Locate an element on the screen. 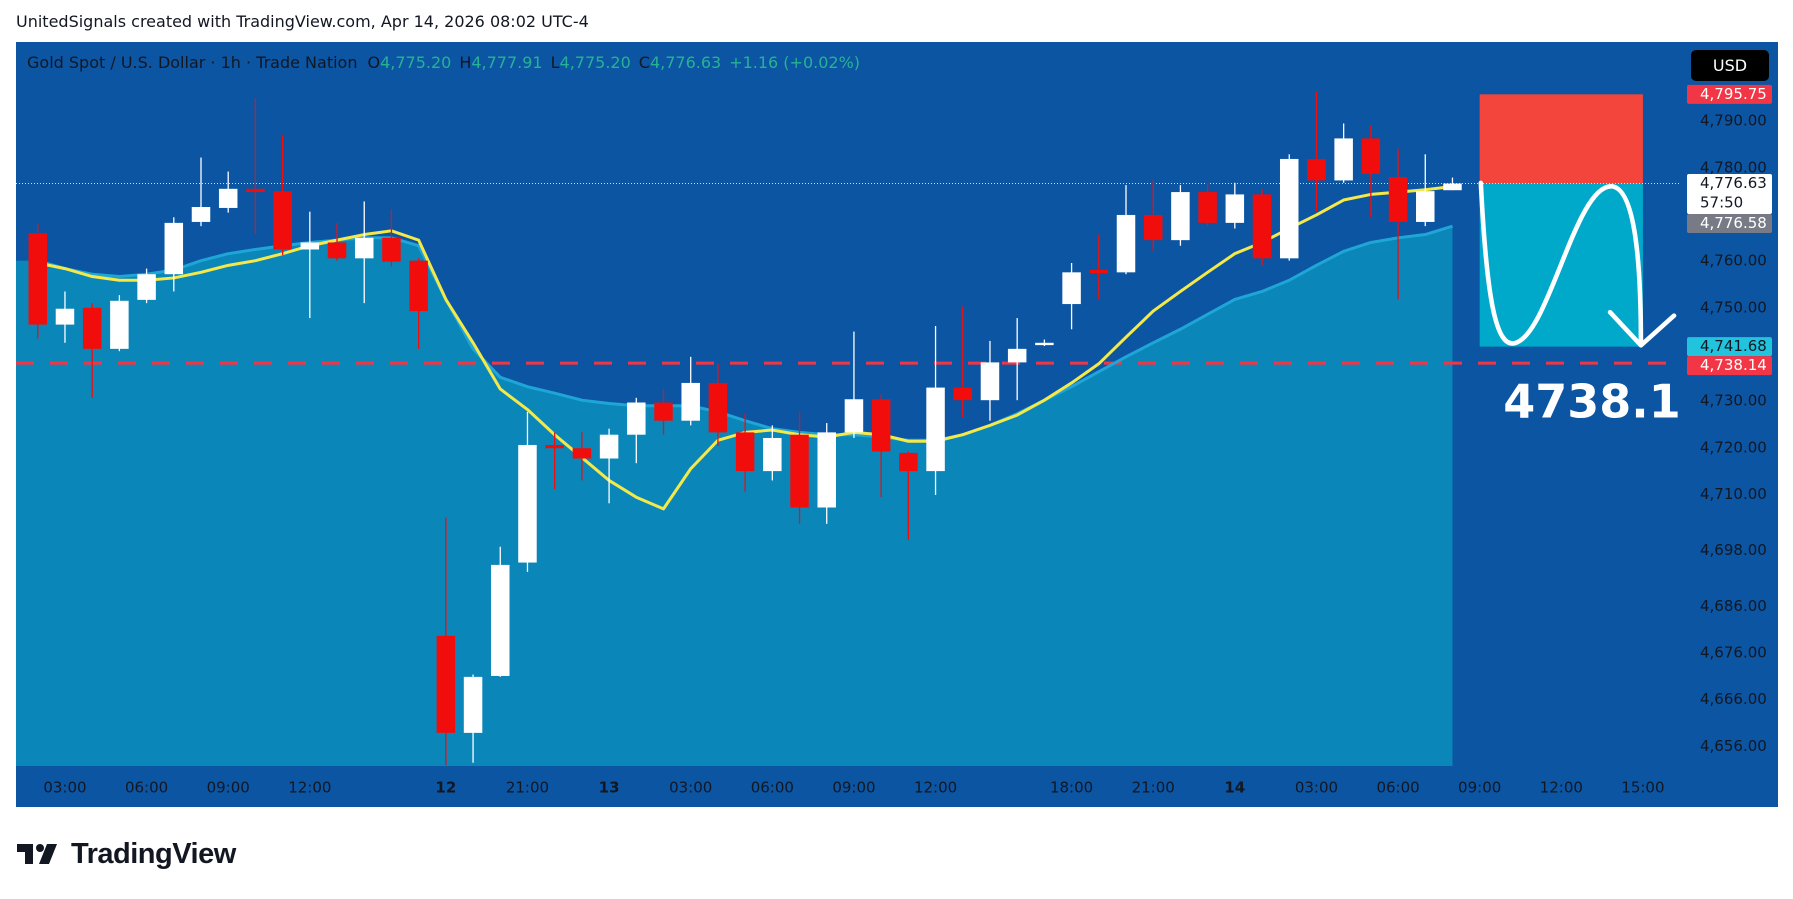 The width and height of the screenshot is (1793, 899). change-value: +1.16 (+0.02%) is located at coordinates (795, 62).